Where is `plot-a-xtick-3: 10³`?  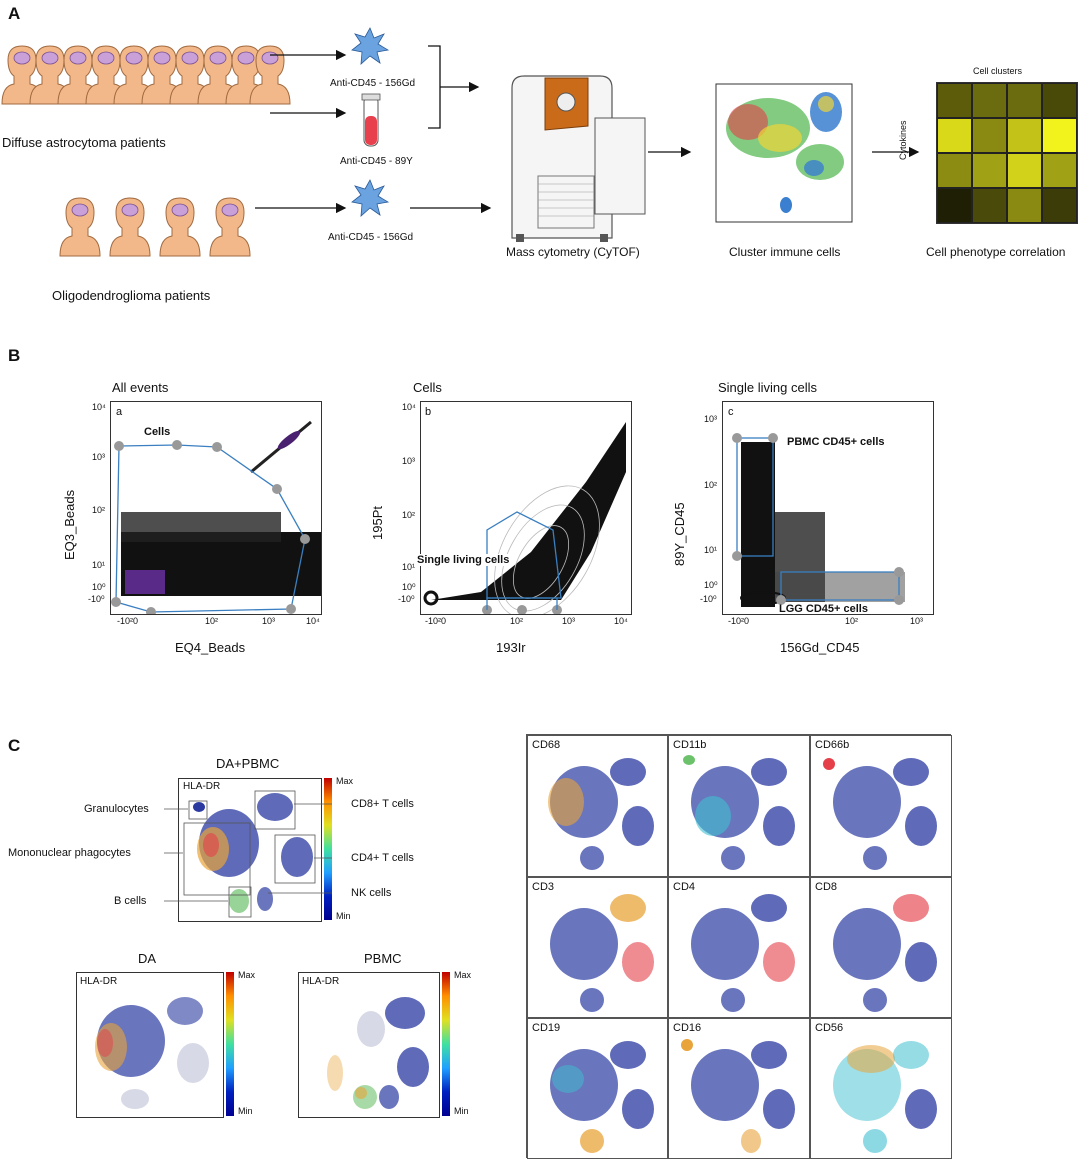
plot-a-xtick-3: 10³ is located at coordinates (269, 621).